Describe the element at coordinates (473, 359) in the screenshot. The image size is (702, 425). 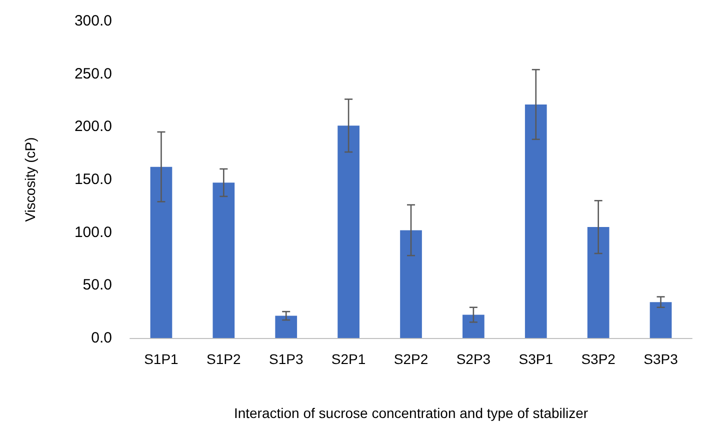
I see `x-tick-label: S2P3` at that location.